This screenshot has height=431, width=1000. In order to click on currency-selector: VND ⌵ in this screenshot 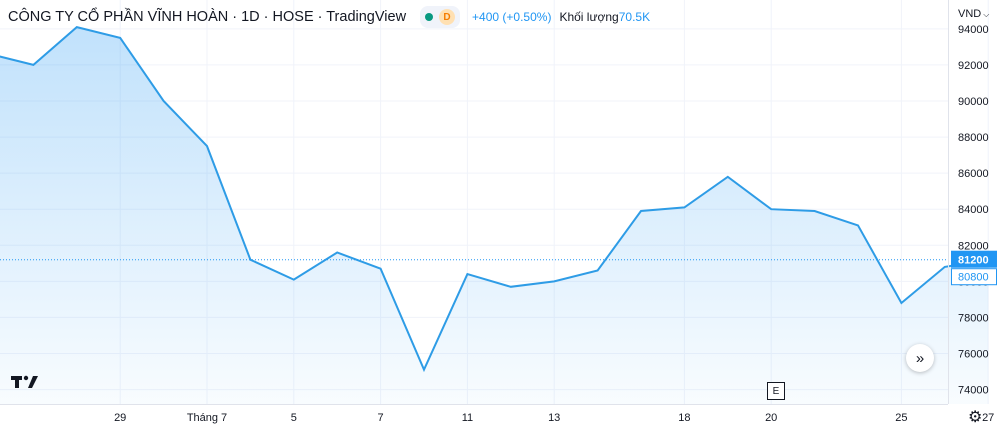, I will do `click(973, 14)`.